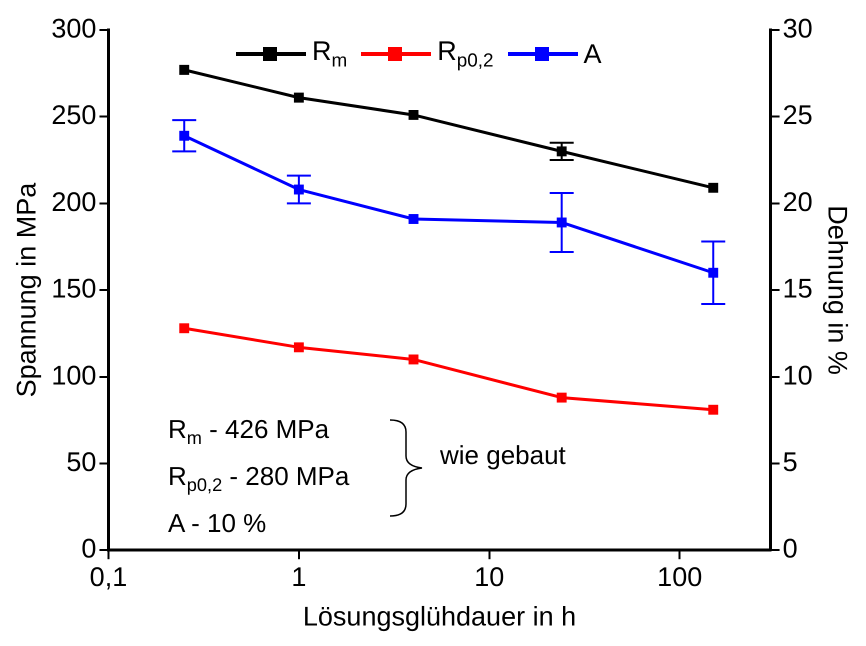 The height and width of the screenshot is (646, 866). I want to click on annotation: A - 10 %, so click(218, 523).